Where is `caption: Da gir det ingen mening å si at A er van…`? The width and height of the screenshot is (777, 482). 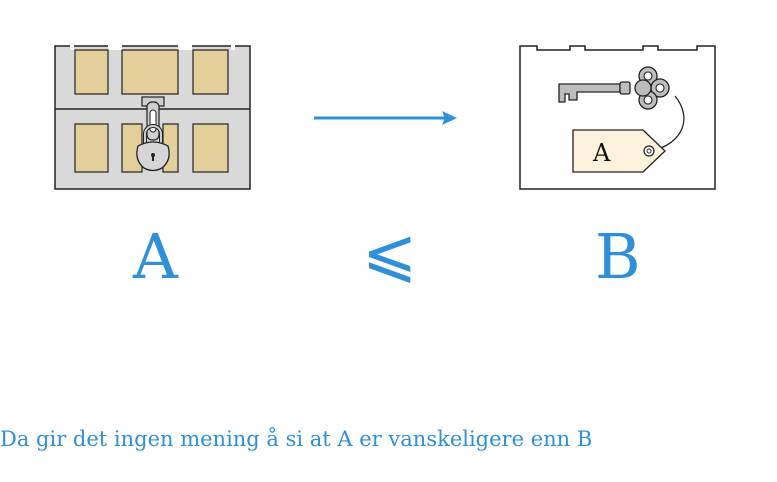 caption: Da gir det ingen mening å si at A er van… is located at coordinates (296, 439).